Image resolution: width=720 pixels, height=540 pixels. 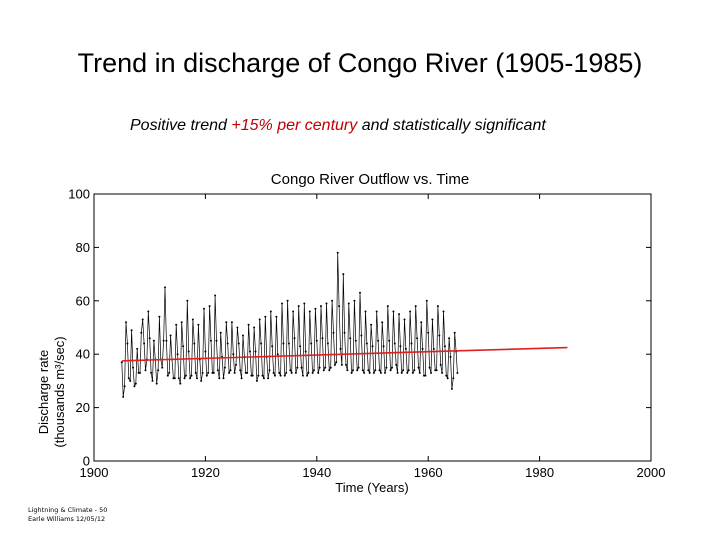 I want to click on y-axis-label: Discharge rate (thousands m³/sec), so click(x=51, y=391).